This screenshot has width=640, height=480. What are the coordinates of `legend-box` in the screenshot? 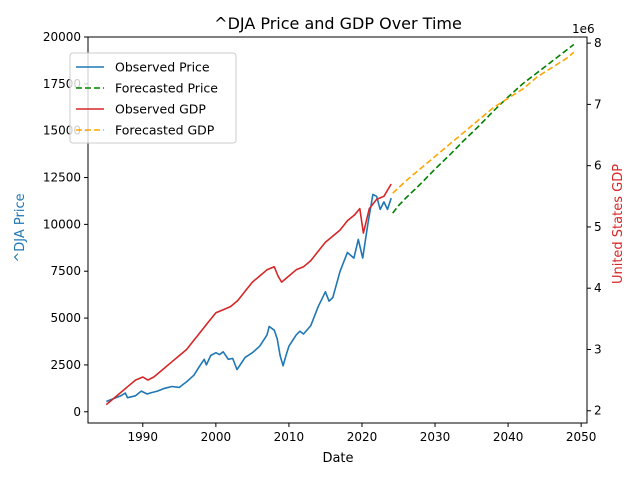 It's located at (153, 98).